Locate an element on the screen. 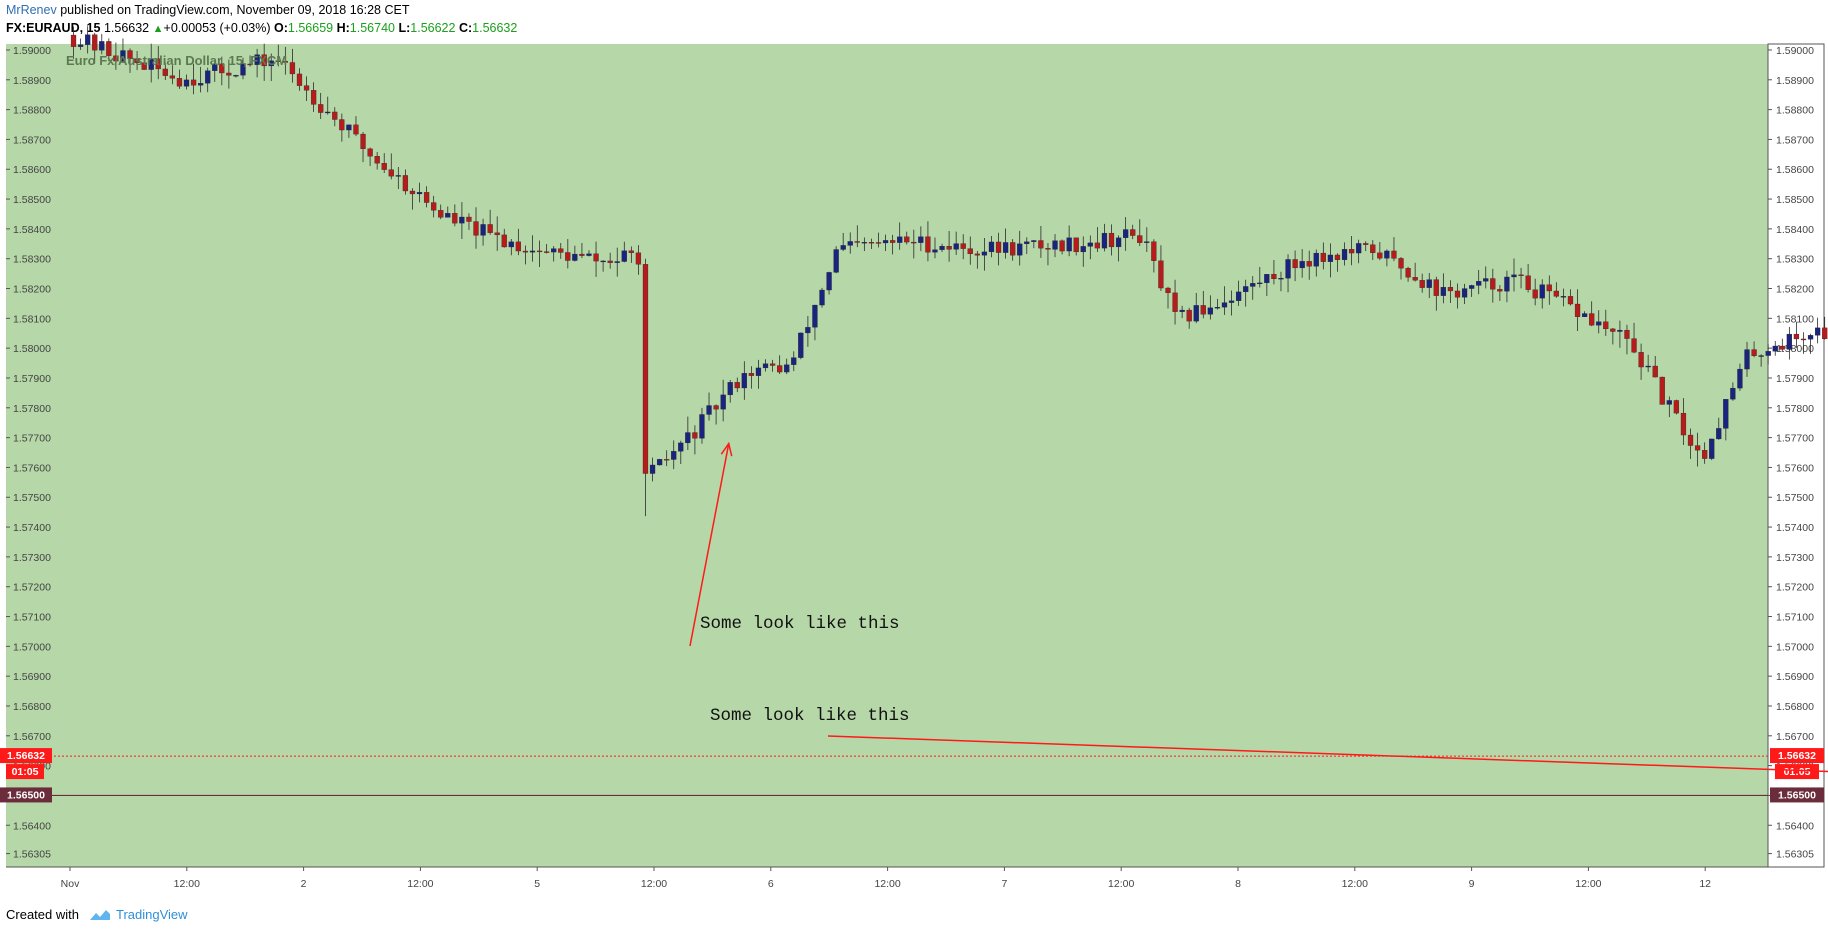 The width and height of the screenshot is (1828, 931). x-tick-label: 12:00 is located at coordinates (1355, 884).